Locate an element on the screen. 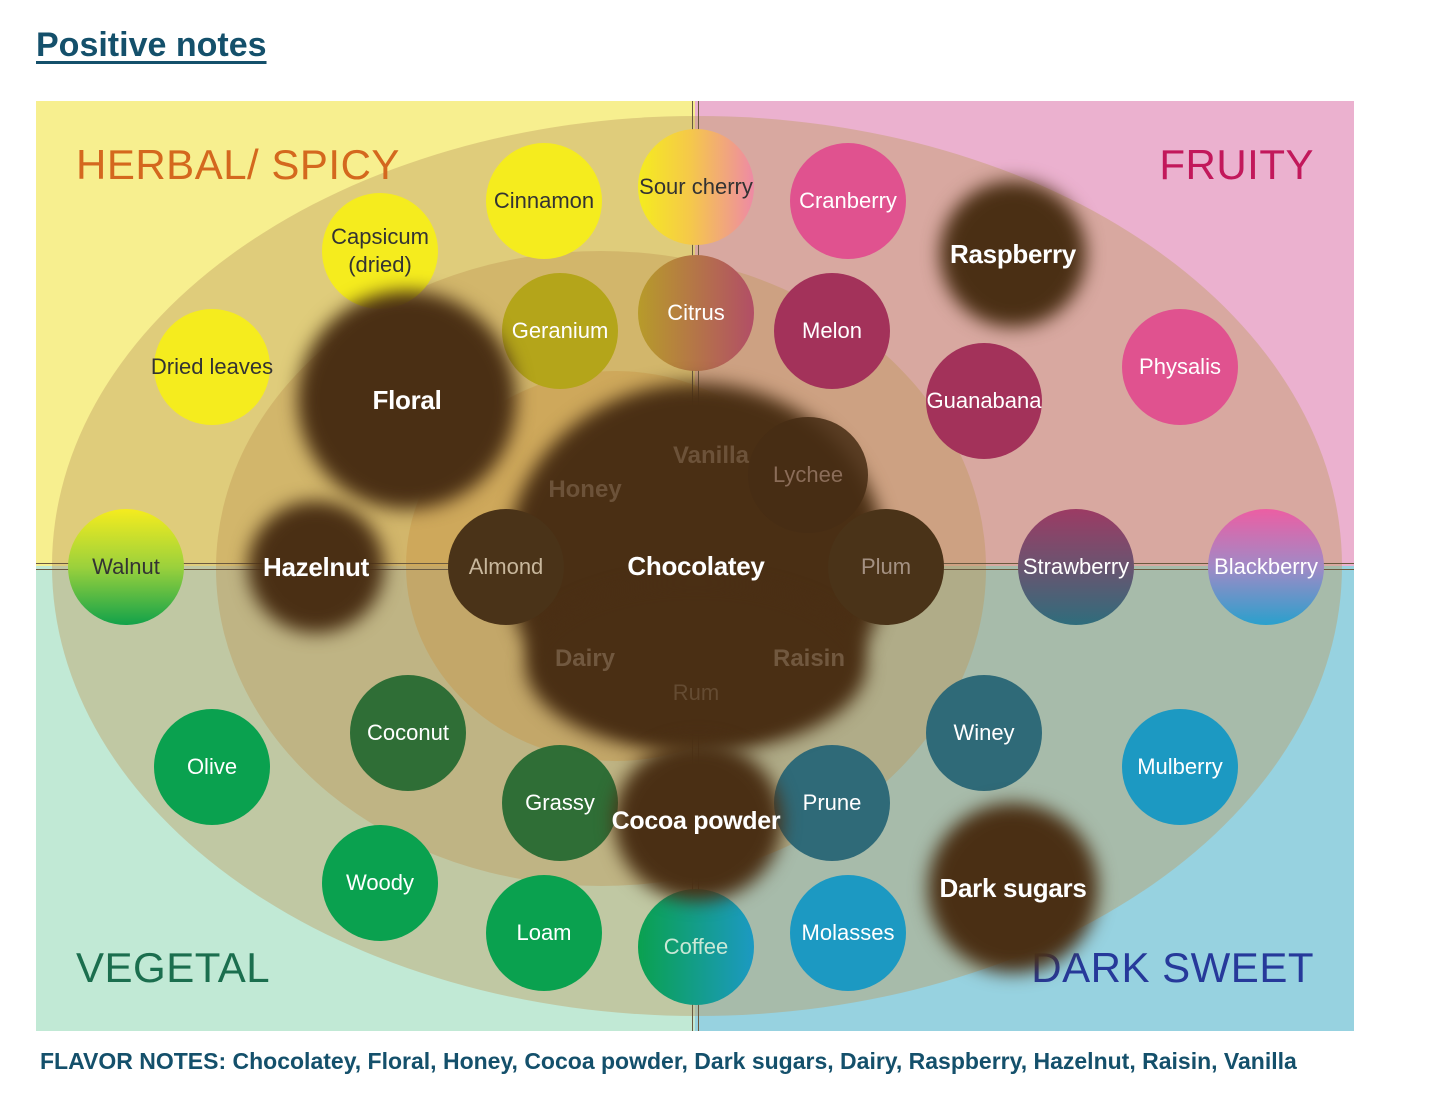  note-cocoa-powder: Cocoa powder is located at coordinates (696, 821).